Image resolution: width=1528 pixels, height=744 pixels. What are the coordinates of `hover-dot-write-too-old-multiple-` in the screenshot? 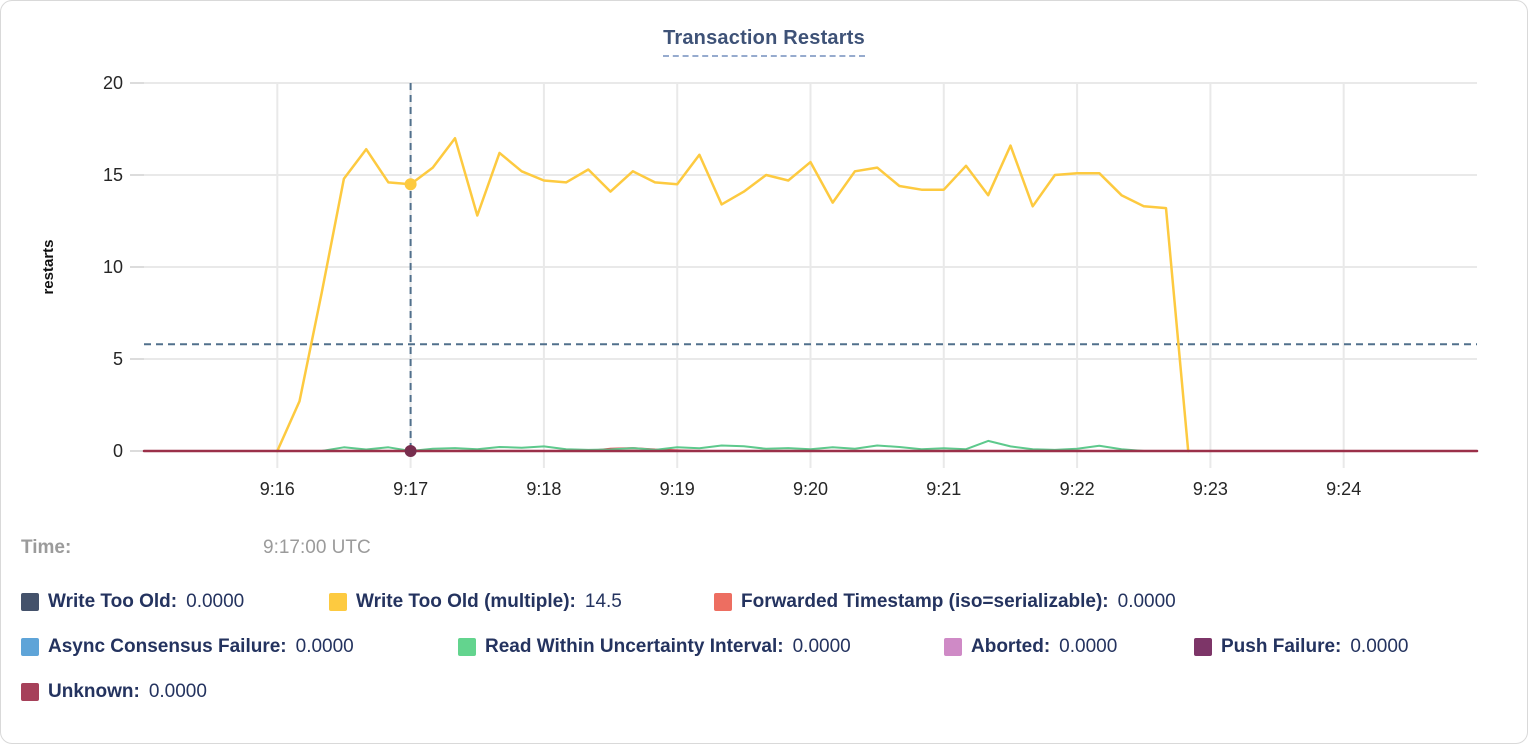 It's located at (410, 184).